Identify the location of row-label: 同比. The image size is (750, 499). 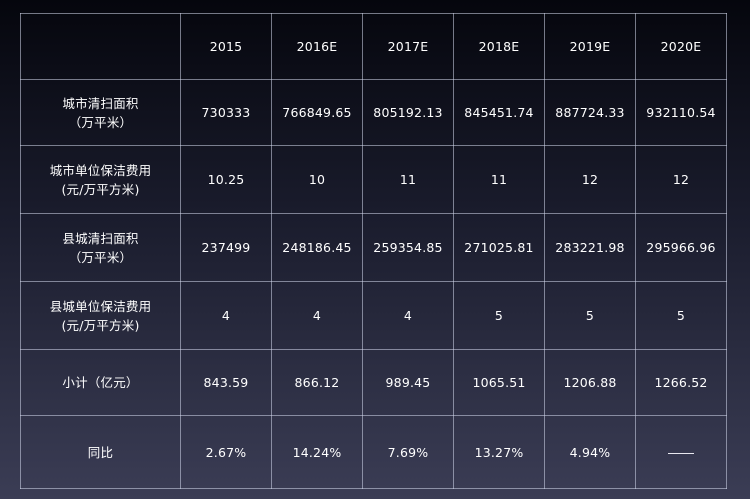
(100, 452).